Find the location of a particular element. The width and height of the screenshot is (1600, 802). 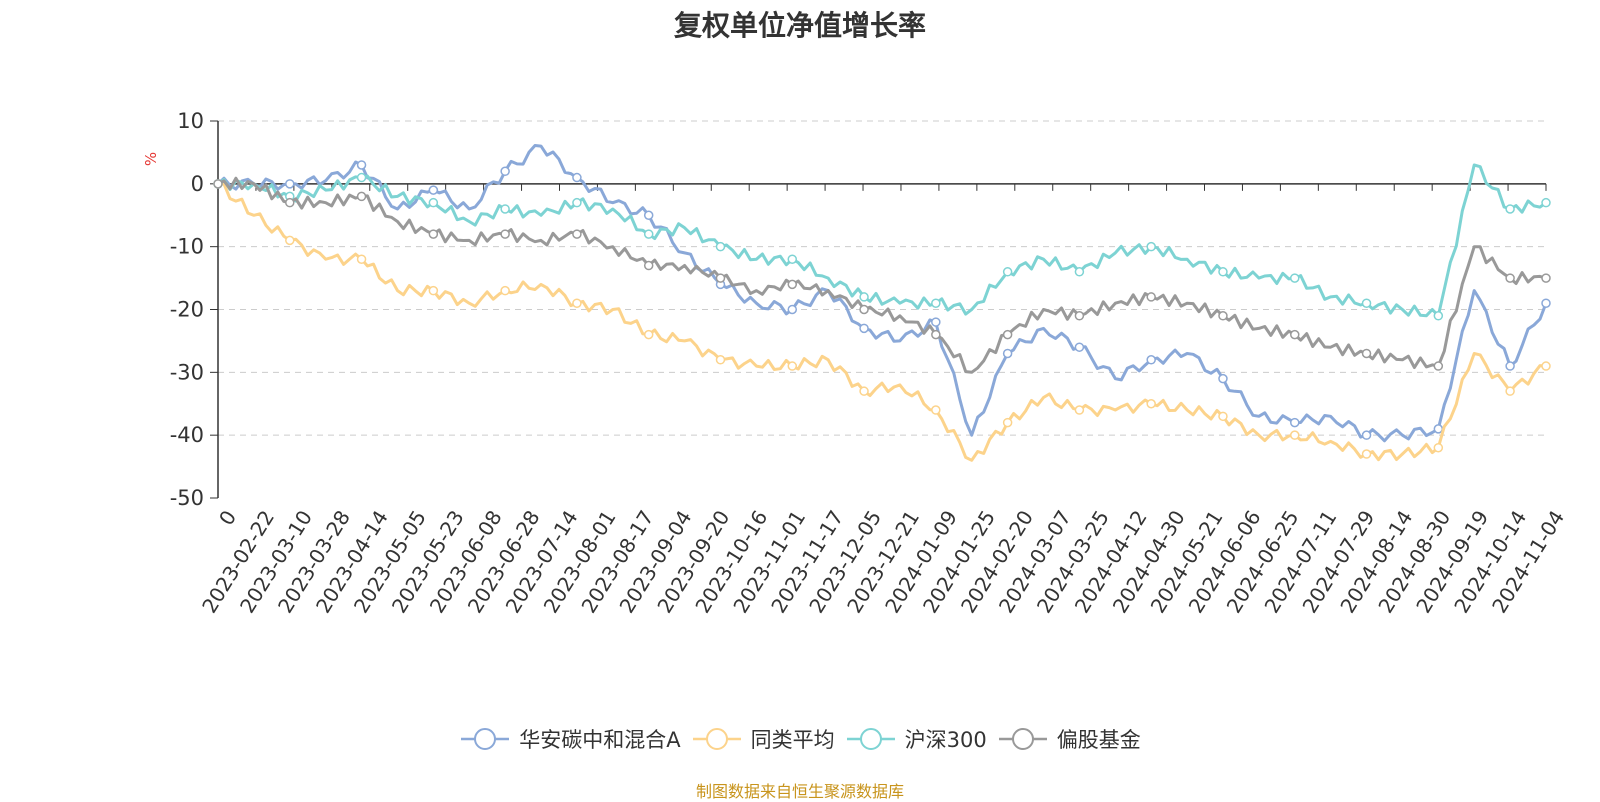

legend-label: 沪深300 is located at coordinates (945, 740).